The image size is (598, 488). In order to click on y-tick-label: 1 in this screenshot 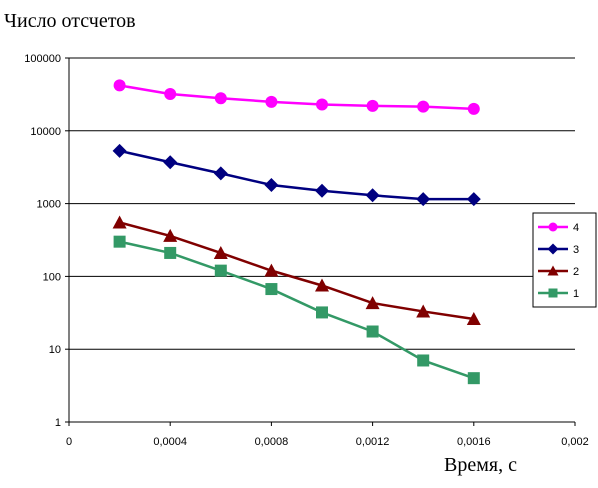, I will do `click(58, 423)`.